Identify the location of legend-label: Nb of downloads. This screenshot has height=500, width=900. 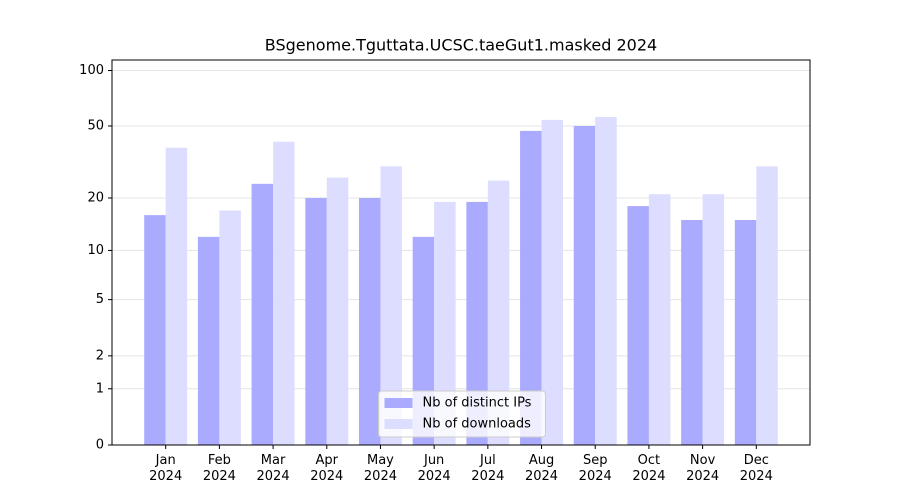
(477, 424).